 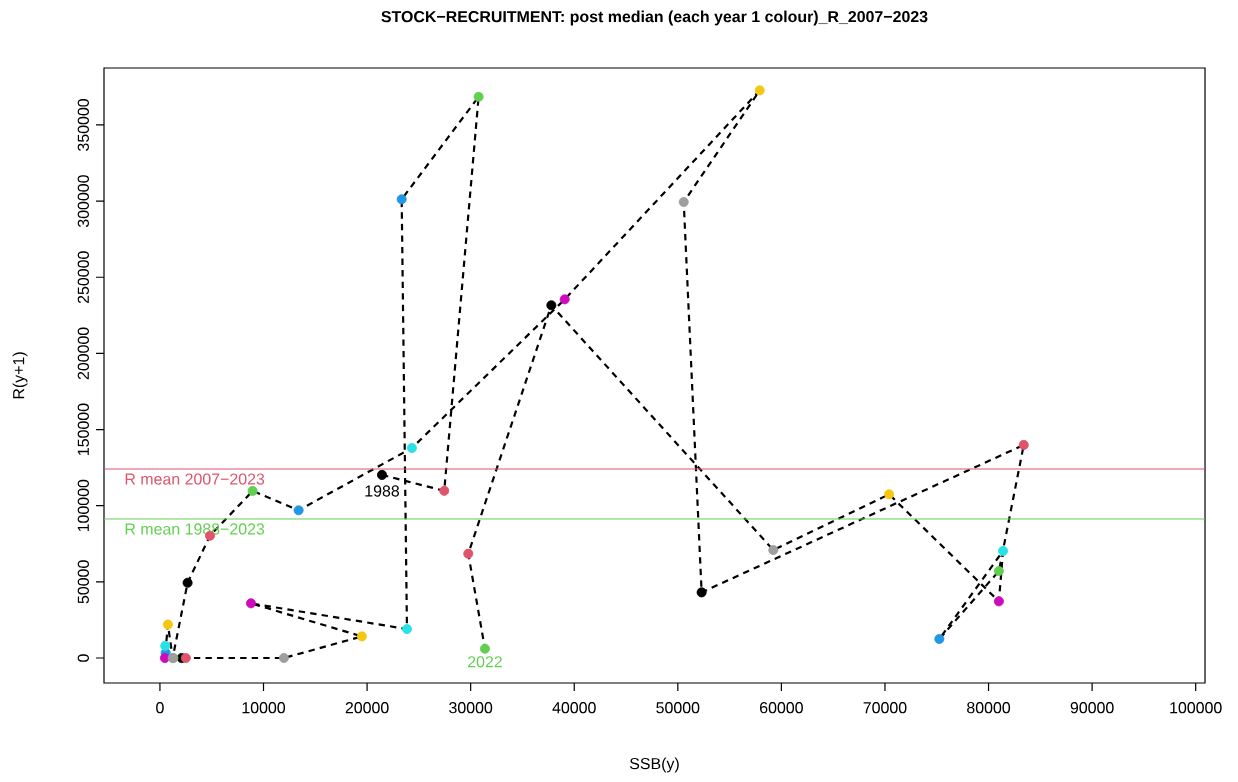 What do you see at coordinates (83, 277) in the screenshot?
I see `y-tick-label: 250000` at bounding box center [83, 277].